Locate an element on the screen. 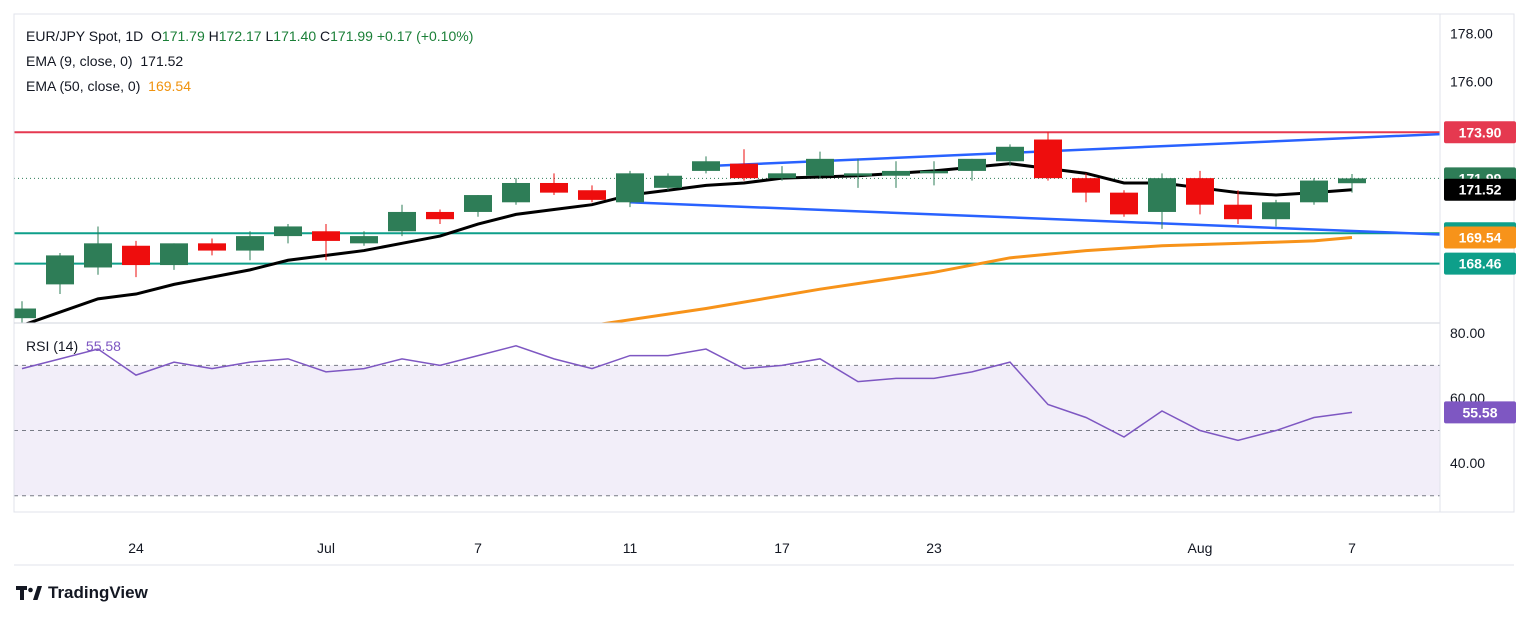  rsi-tag-box is located at coordinates (1480, 412).